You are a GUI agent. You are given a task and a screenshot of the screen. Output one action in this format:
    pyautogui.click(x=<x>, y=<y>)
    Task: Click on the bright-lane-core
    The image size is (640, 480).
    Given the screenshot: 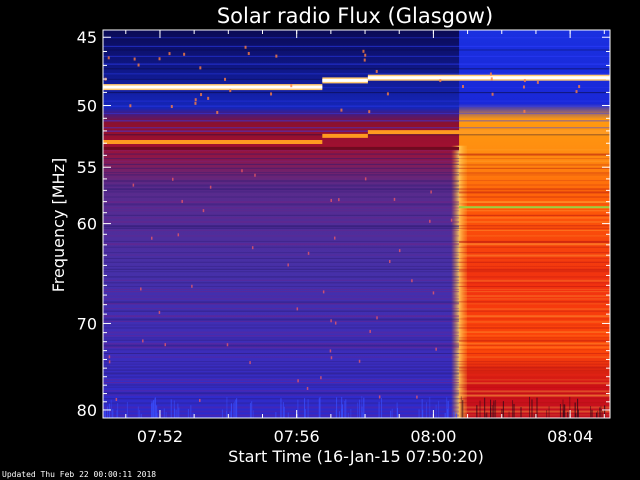 What is the action you would take?
    pyautogui.click(x=488, y=78)
    